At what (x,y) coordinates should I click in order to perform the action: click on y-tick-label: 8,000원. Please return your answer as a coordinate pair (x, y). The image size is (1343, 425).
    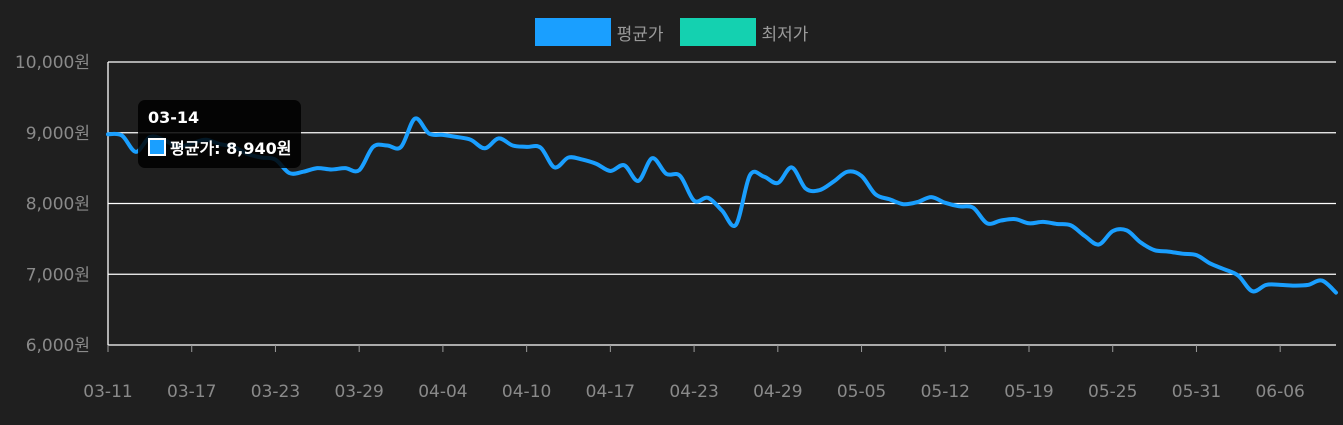
    Looking at the image, I should click on (58, 205).